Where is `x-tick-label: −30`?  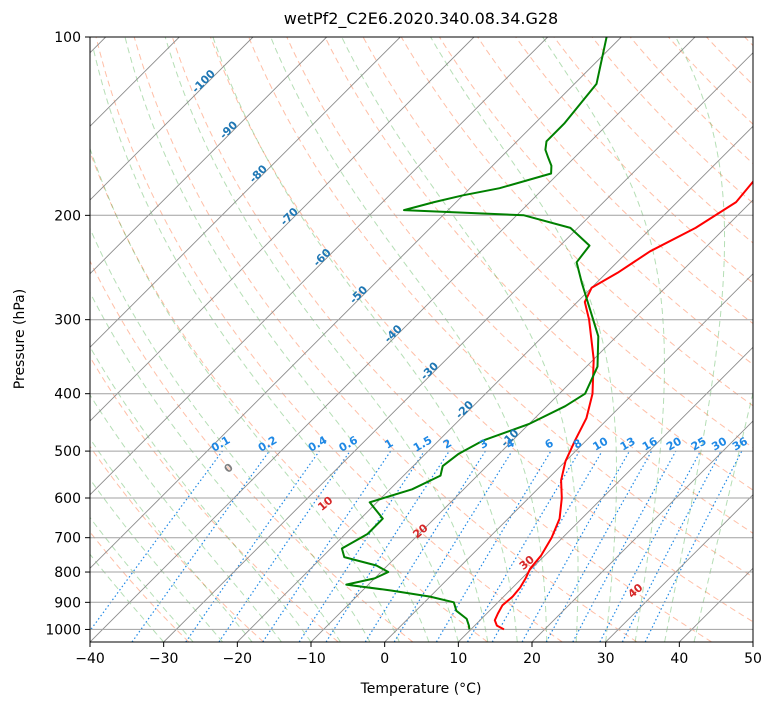 x-tick-label: −30 is located at coordinates (164, 659).